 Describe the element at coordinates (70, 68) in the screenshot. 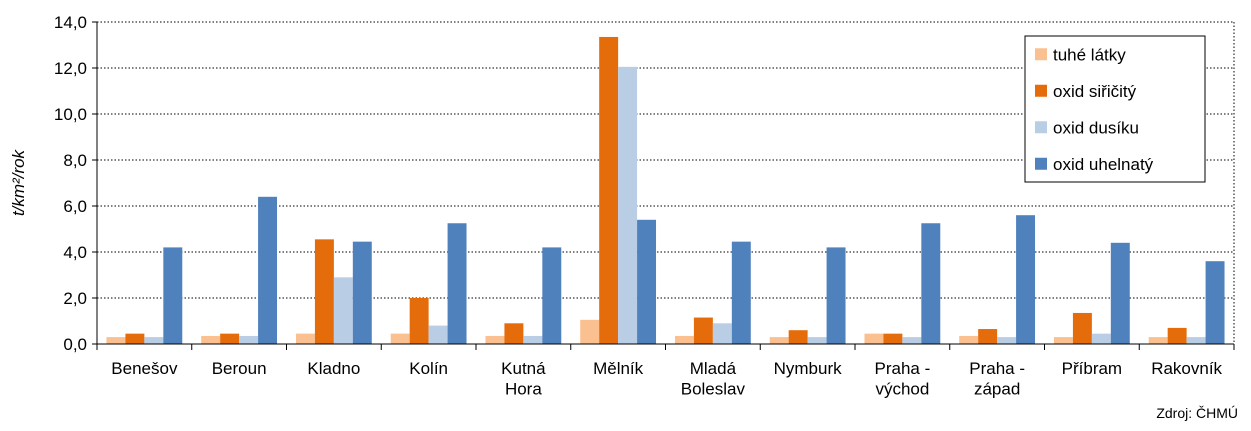

I see `y-tick-label: 12,0` at that location.